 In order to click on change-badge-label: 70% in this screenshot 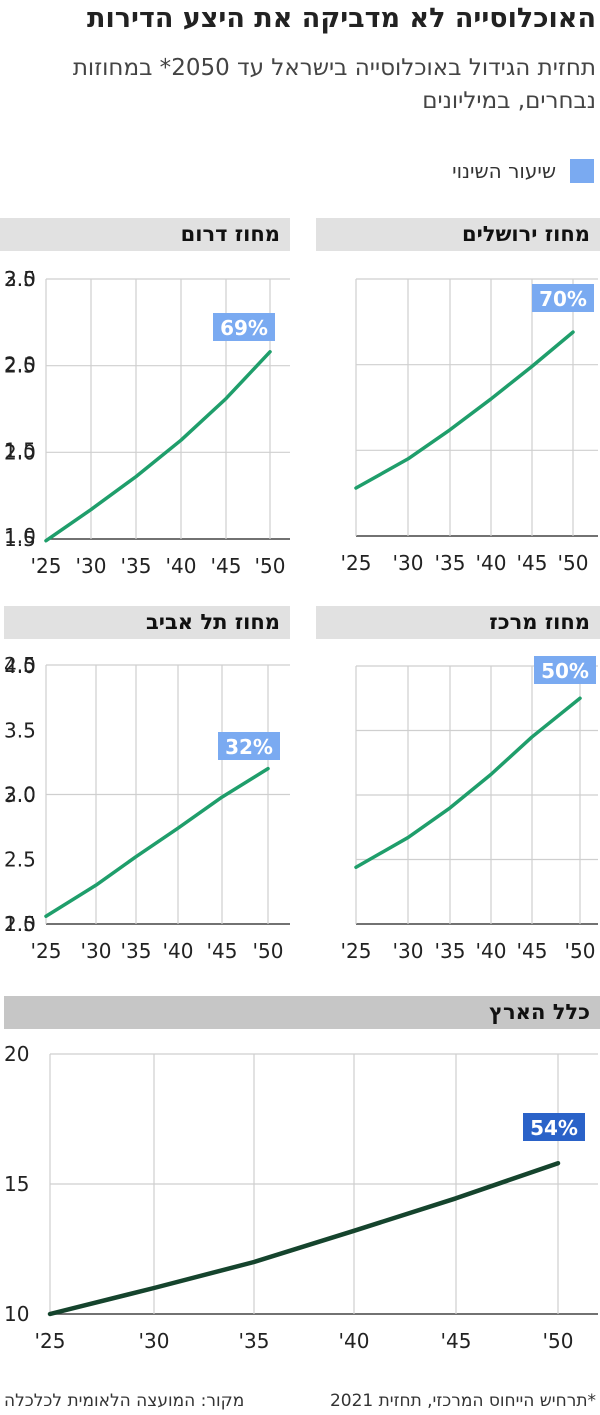, I will do `click(563, 299)`.